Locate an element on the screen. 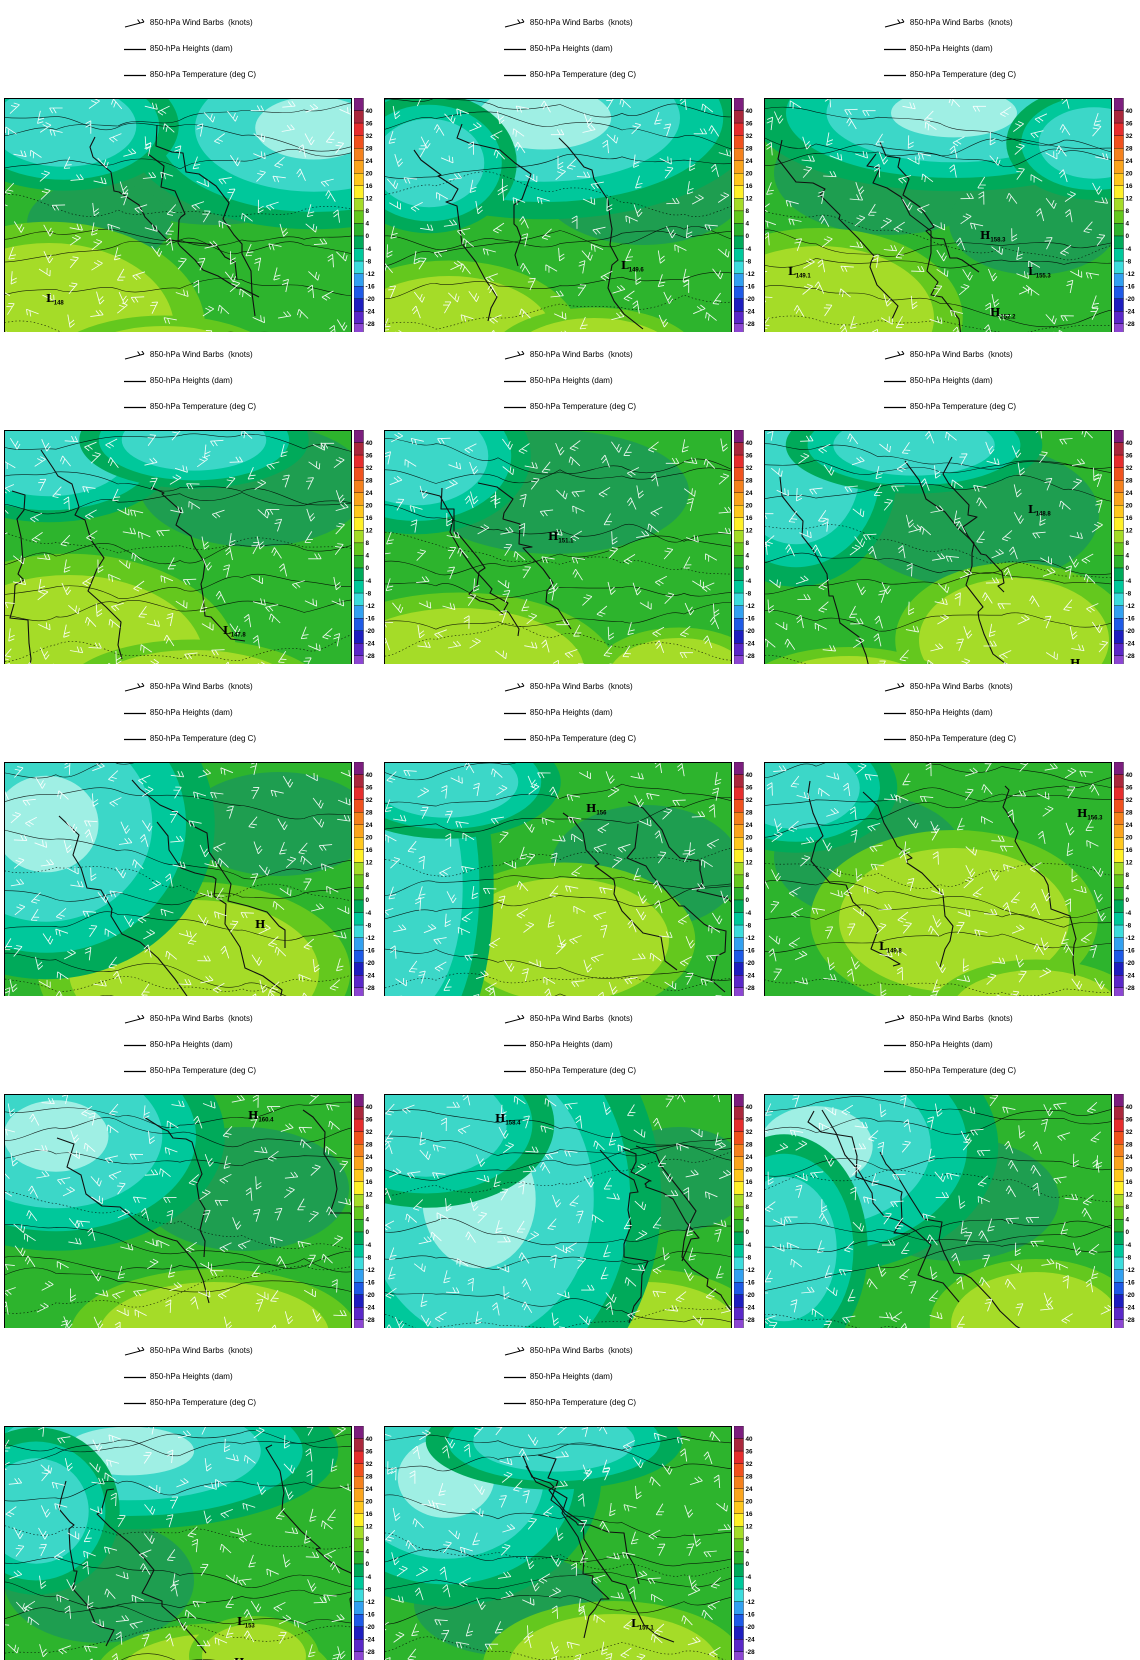 The height and width of the screenshot is (1660, 1140). colorbar-tick-label: -16 is located at coordinates (371, 618).